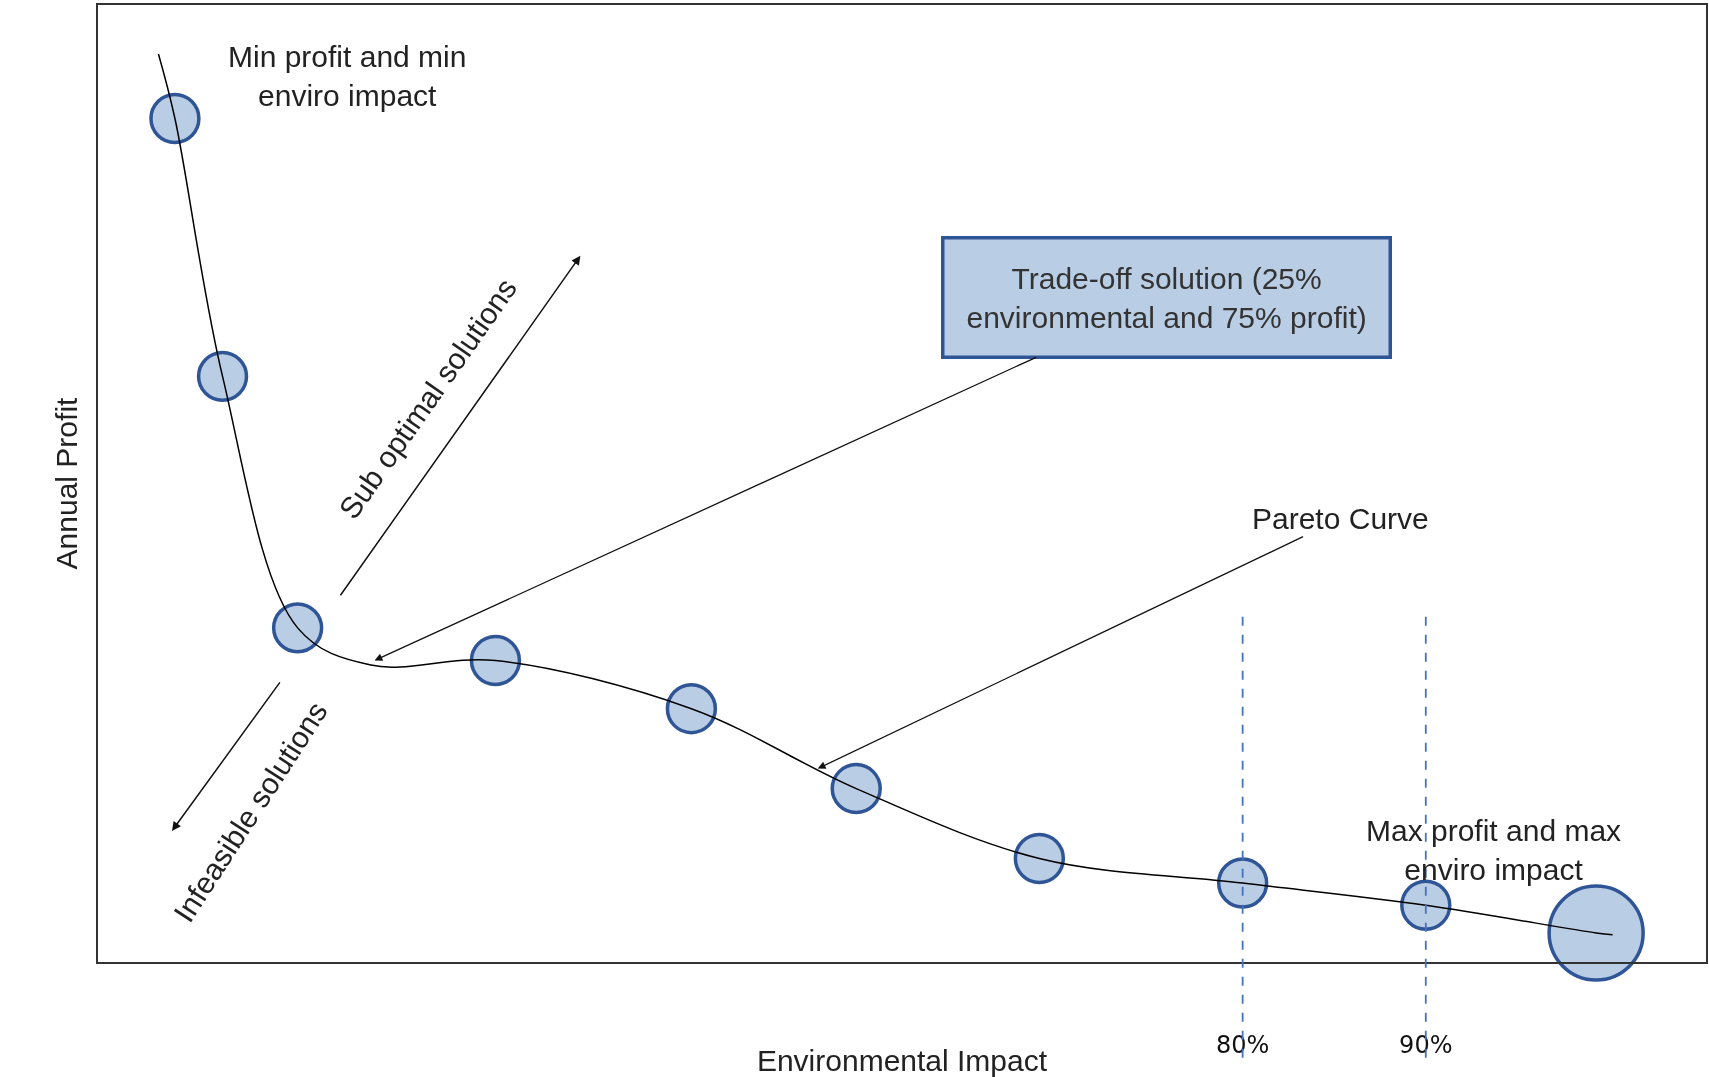 This screenshot has width=1709, height=1077. What do you see at coordinates (347, 76) in the screenshot?
I see `annotation: Min profit and min enviro impact` at bounding box center [347, 76].